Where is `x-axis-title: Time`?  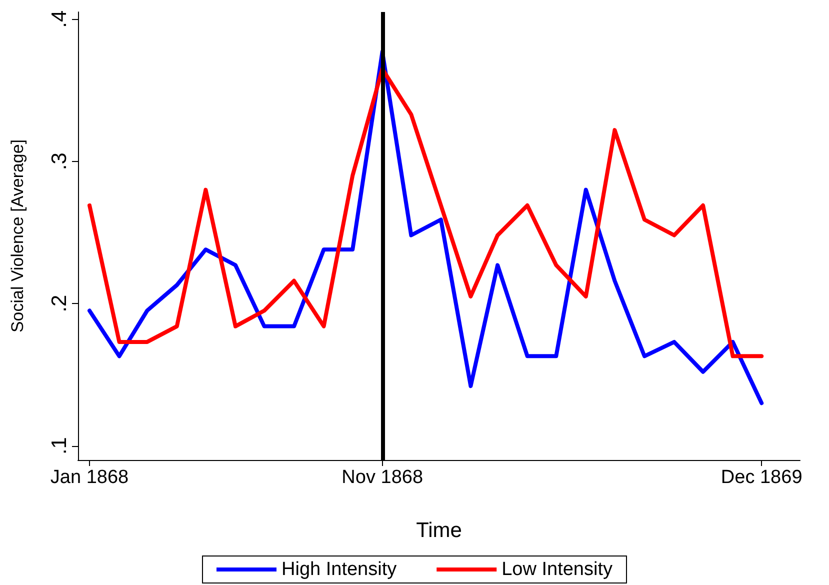
x-axis-title: Time is located at coordinates (439, 530).